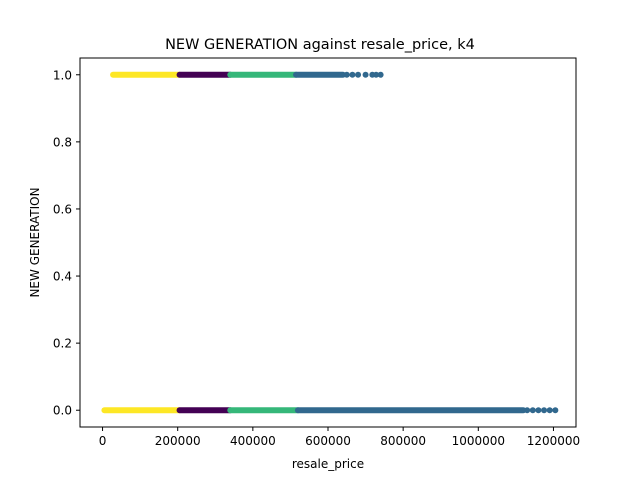 The height and width of the screenshot is (480, 640). Describe the element at coordinates (62, 411) in the screenshot. I see `y-tick-label: 0.0` at that location.